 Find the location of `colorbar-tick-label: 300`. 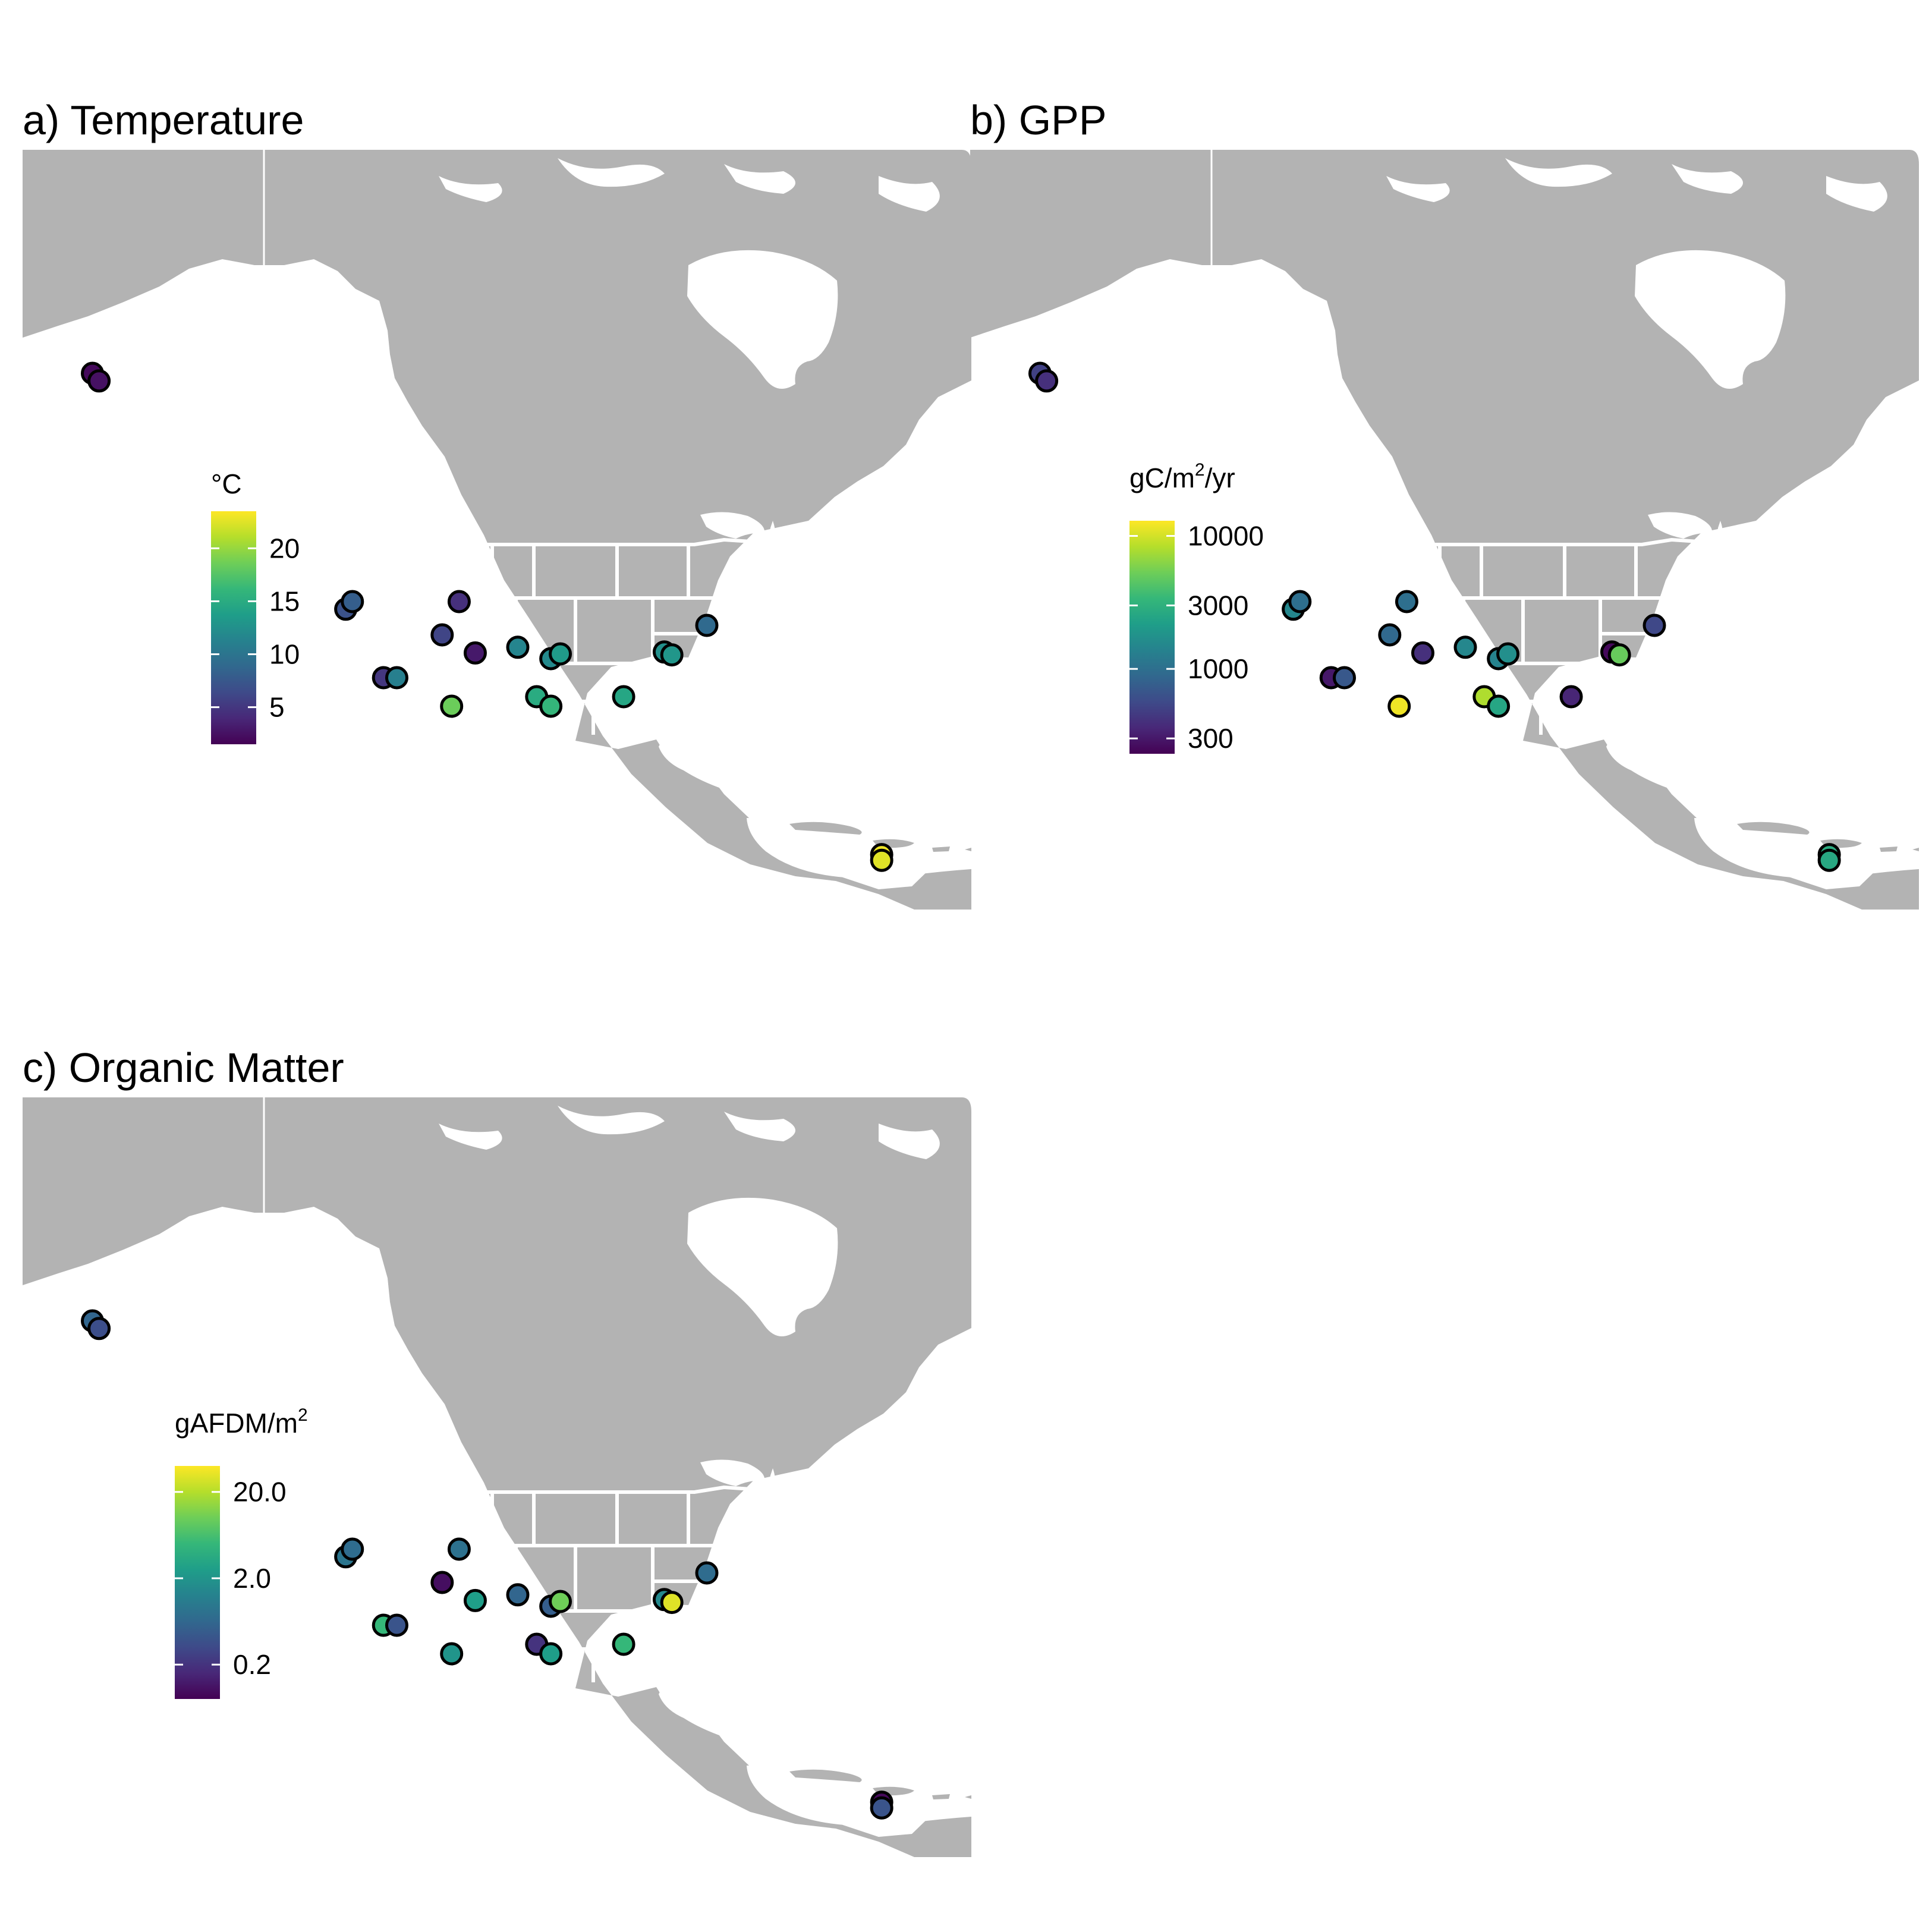

colorbar-tick-label: 300 is located at coordinates (1211, 739).